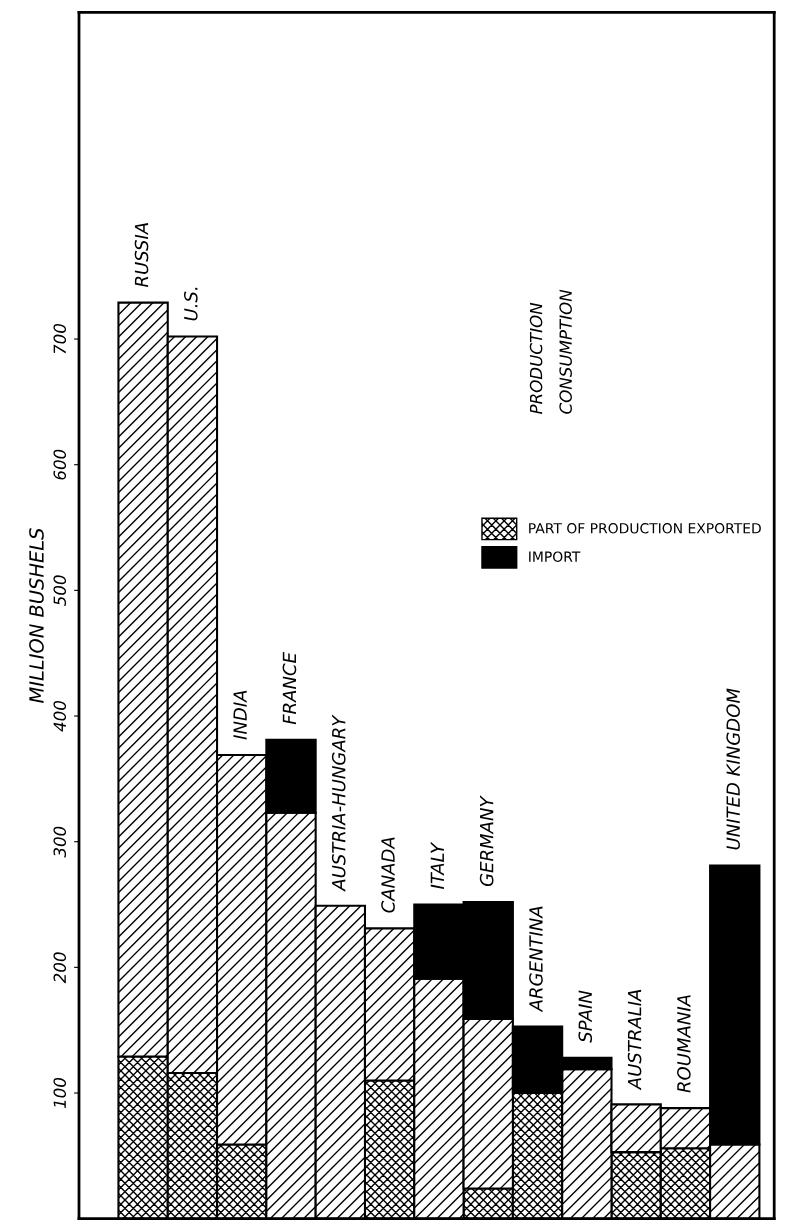 This screenshot has height=1231, width=790. Describe the element at coordinates (60, 842) in the screenshot. I see `y-tick-label: 300` at that location.